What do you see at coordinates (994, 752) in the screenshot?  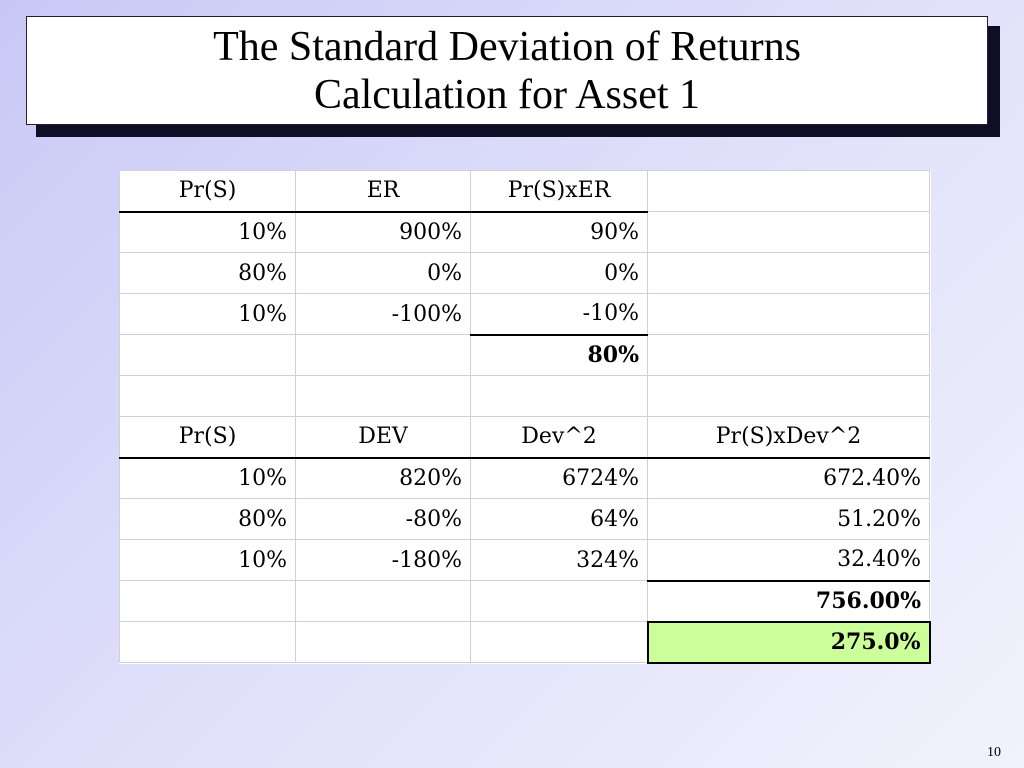 I see `page-number: 10` at bounding box center [994, 752].